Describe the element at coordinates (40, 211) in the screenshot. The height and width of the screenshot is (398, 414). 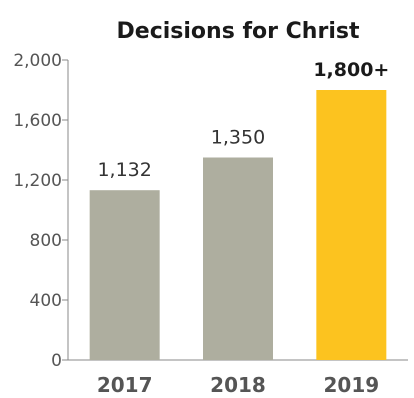
I see `y-axis-ticks: 0 400 800 1,200 1,600 2,000` at that location.